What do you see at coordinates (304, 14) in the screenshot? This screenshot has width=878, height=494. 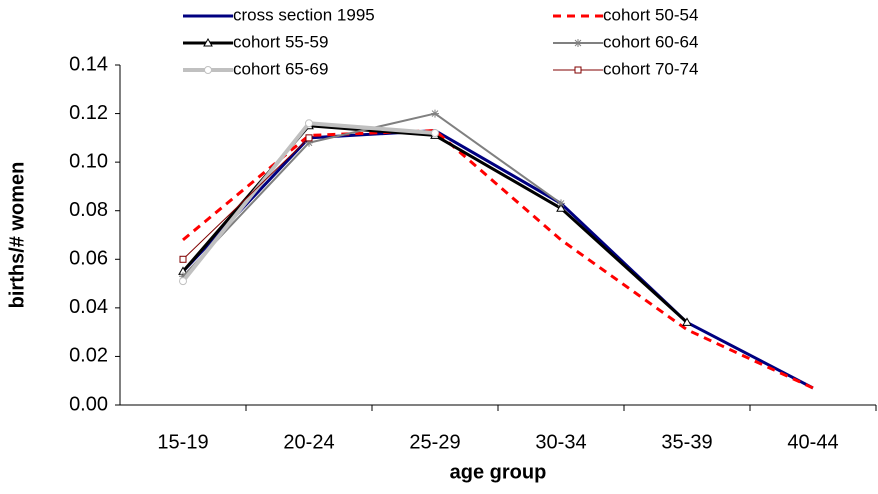 I see `legend-label: cross section 1995` at bounding box center [304, 14].